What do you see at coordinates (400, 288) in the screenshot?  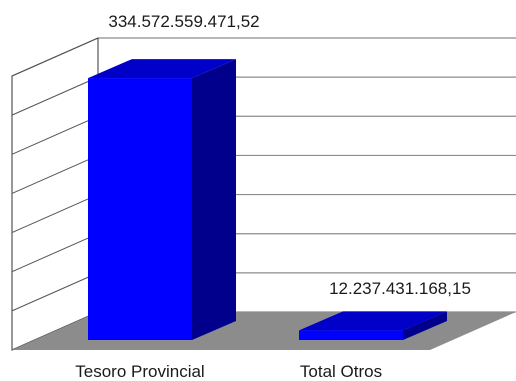 I see `data-label-total-otros: 12.237.431.168,15` at bounding box center [400, 288].